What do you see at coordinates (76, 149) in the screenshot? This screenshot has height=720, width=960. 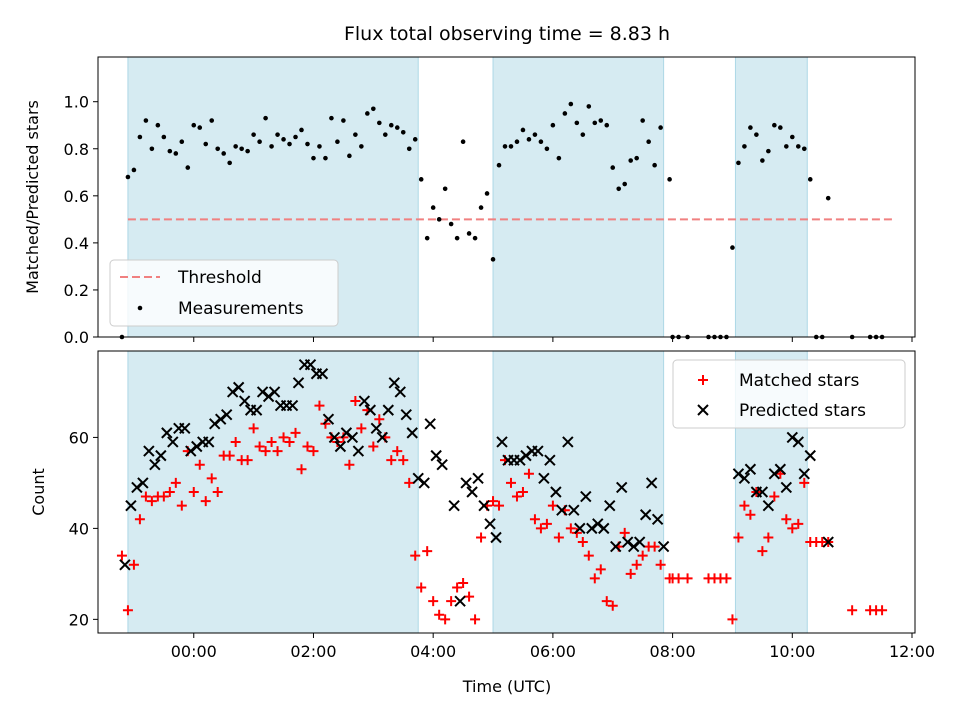 I see `y-tick-label: 0.8` at bounding box center [76, 149].